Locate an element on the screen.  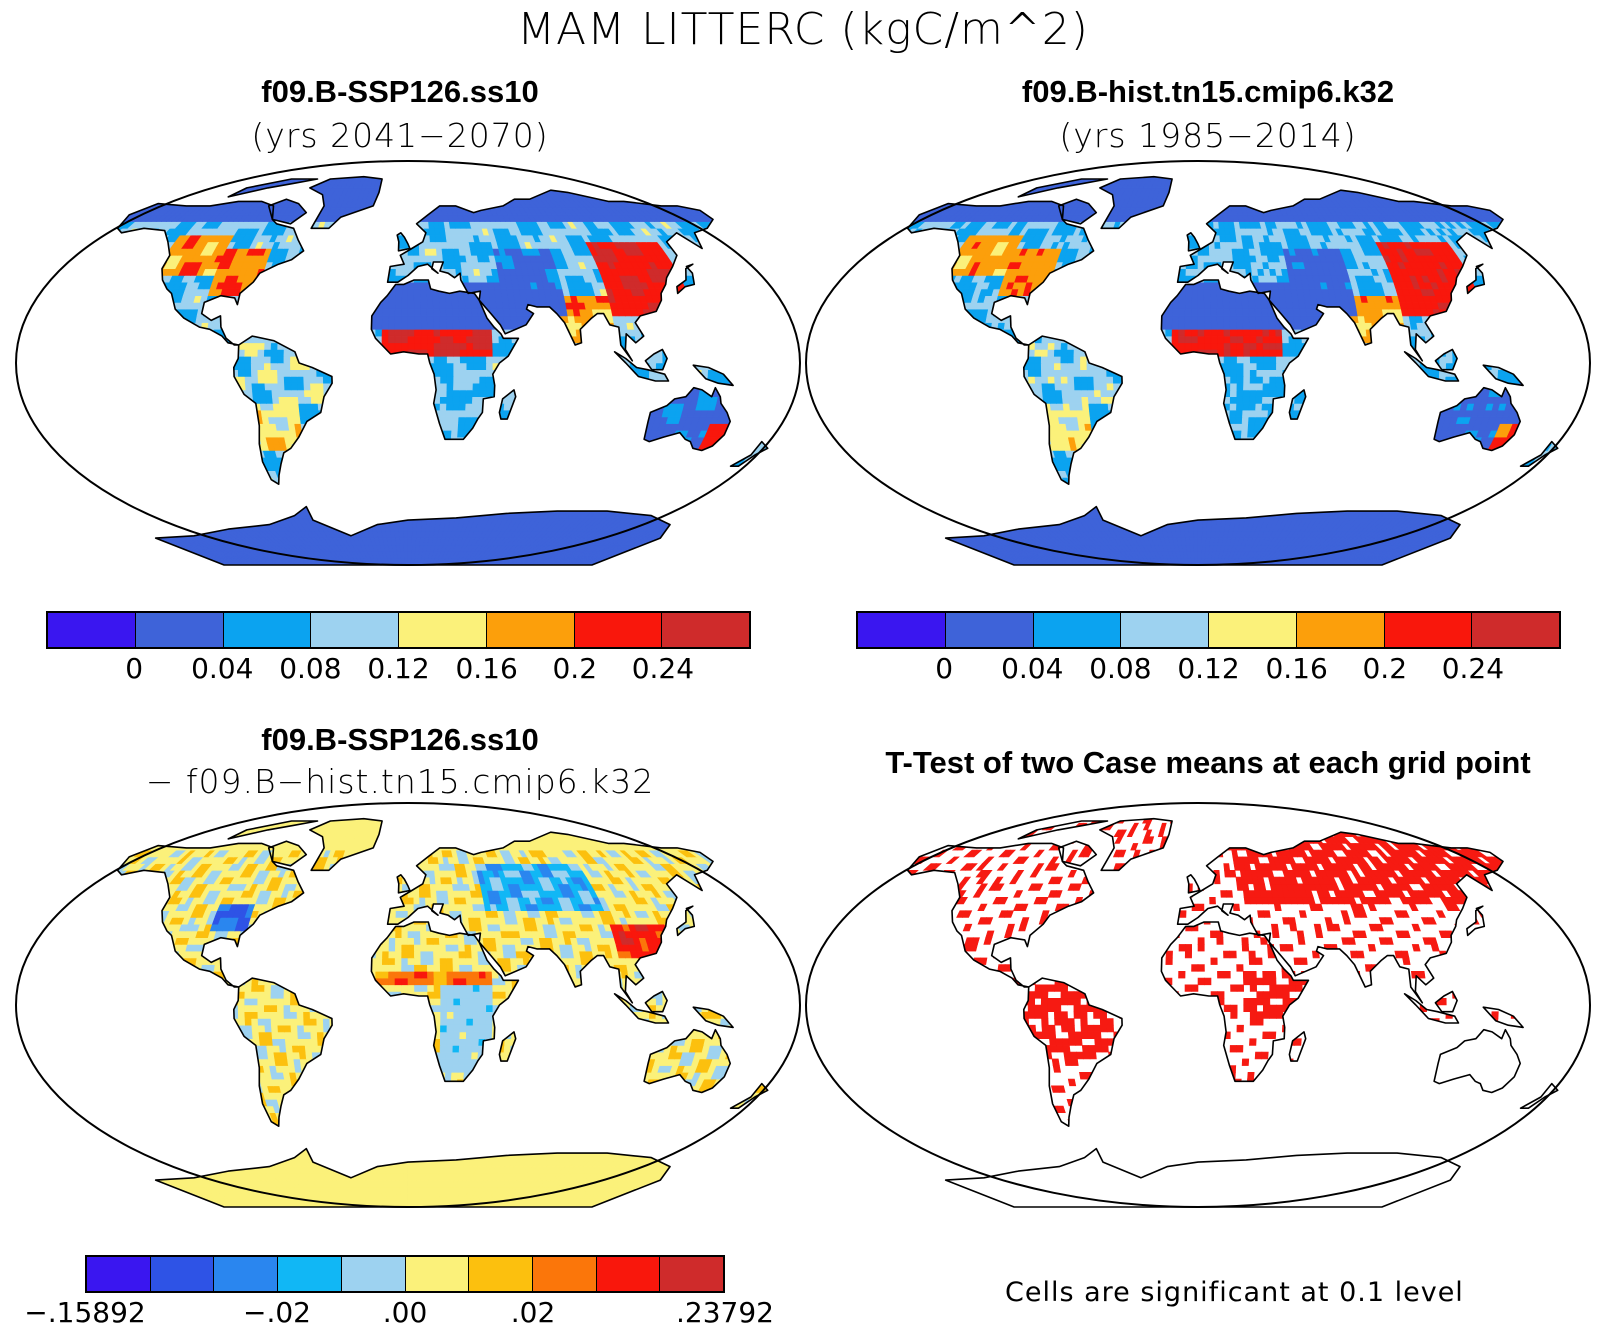
panel-tr-title: f09.B-hist.tn15.cmip6.k32 is located at coordinates (1207, 92).